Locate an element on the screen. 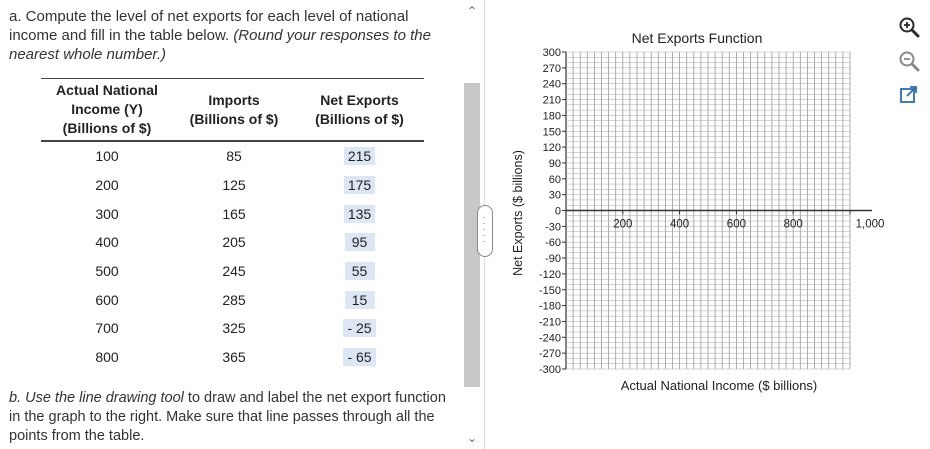 The image size is (930, 449). net-exports-cell: - 25 is located at coordinates (359, 328).